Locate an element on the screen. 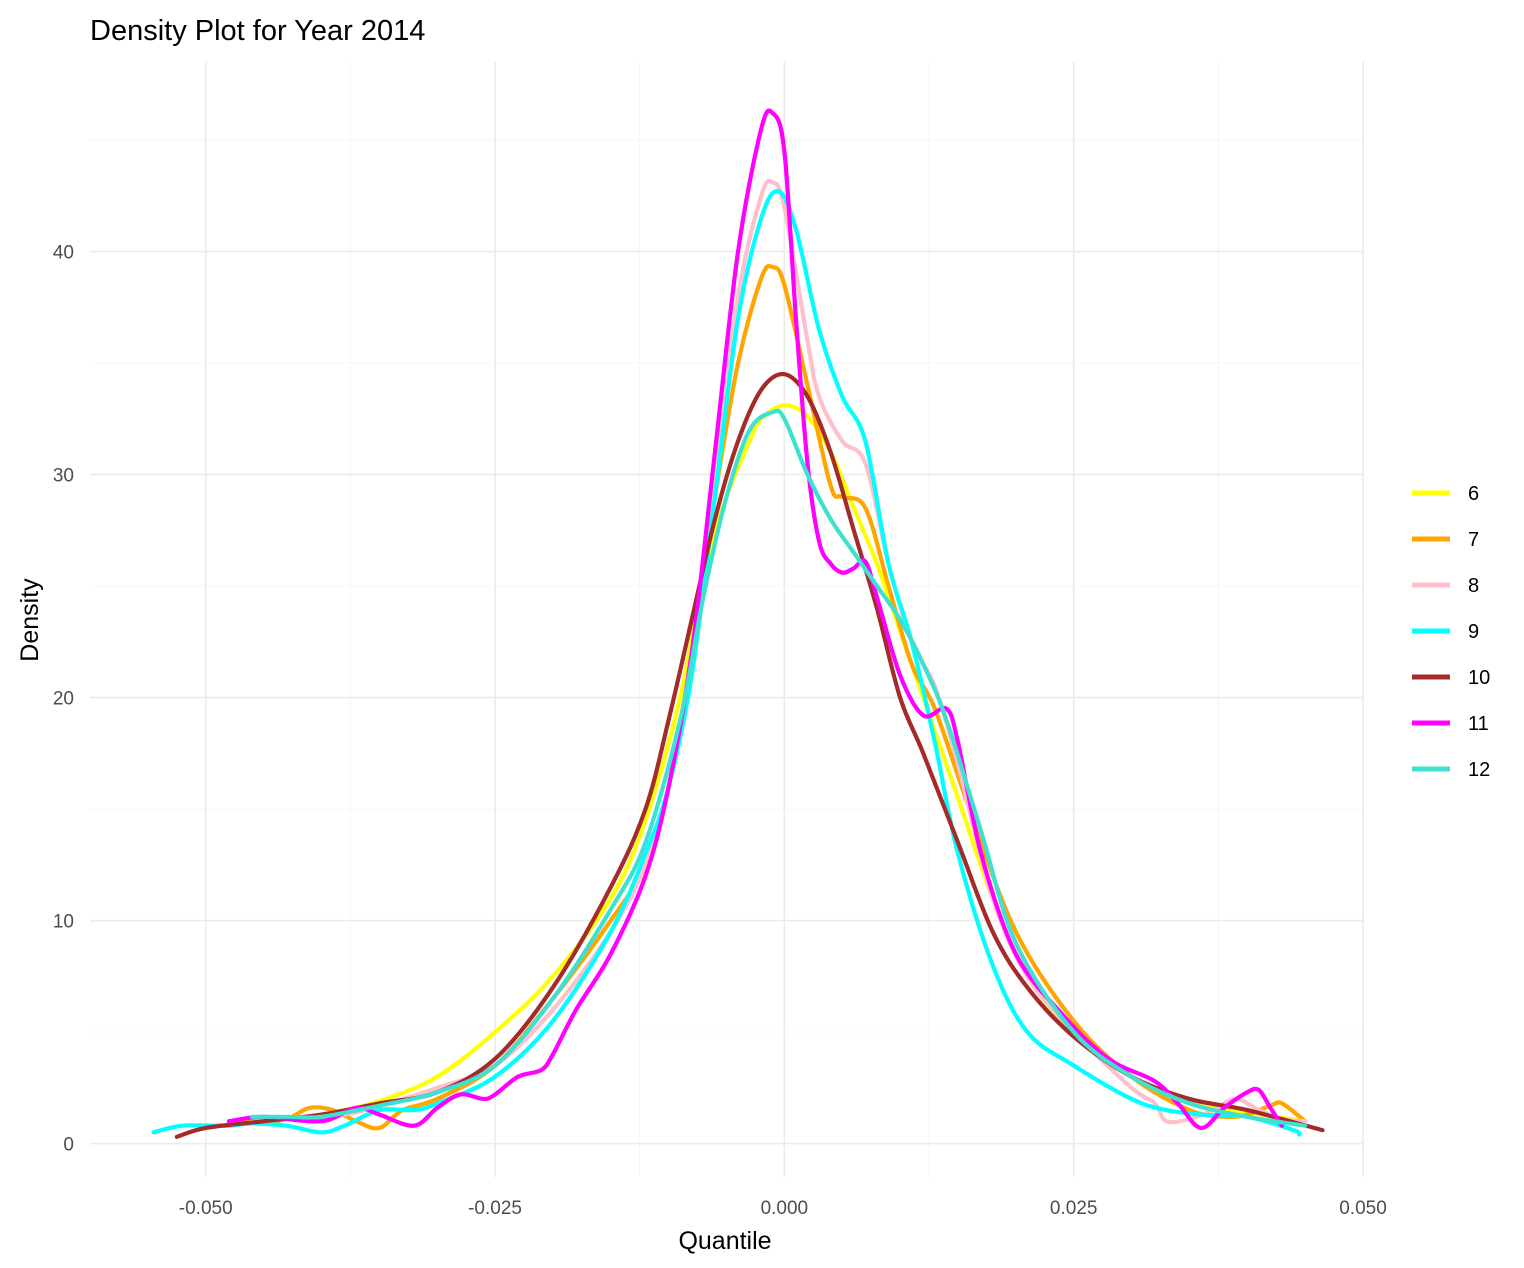 The image size is (1524, 1268). x-axis-tick-labels: -0.050 -0.025 0.000 0.025 0.050 is located at coordinates (783, 1208).